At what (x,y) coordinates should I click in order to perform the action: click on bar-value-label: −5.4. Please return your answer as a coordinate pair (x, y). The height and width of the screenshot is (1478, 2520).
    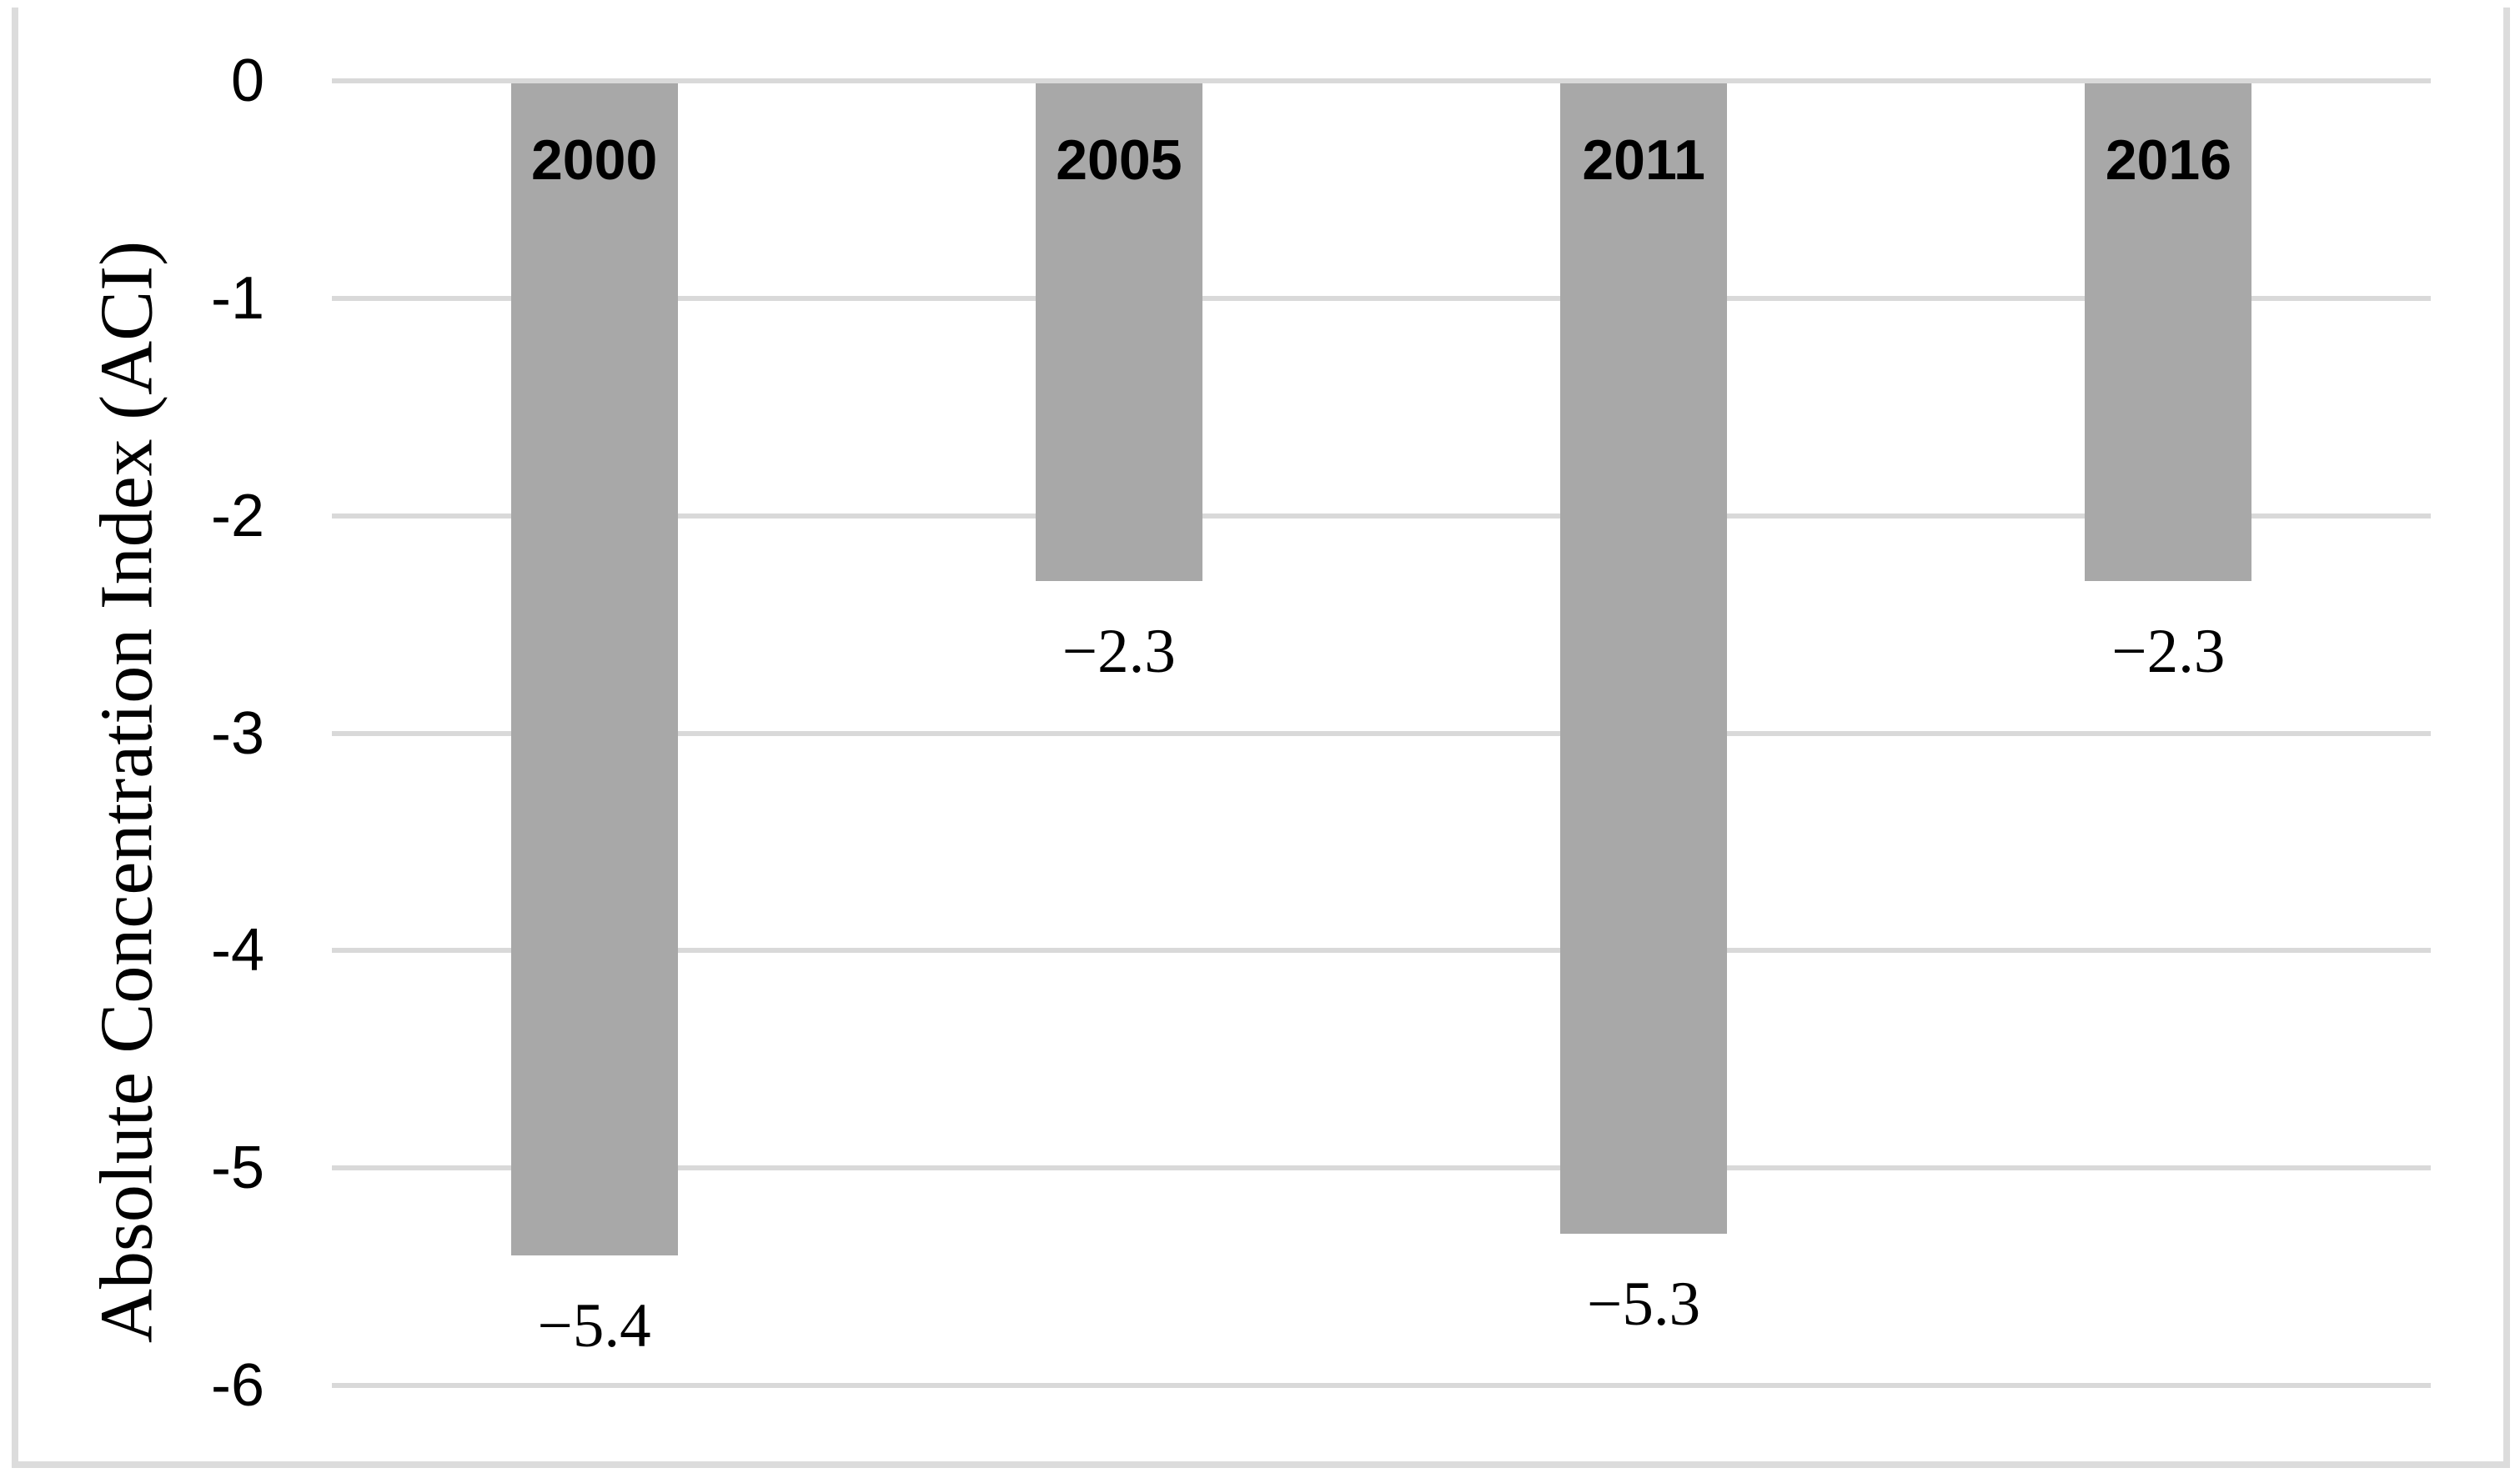
    Looking at the image, I should click on (594, 1325).